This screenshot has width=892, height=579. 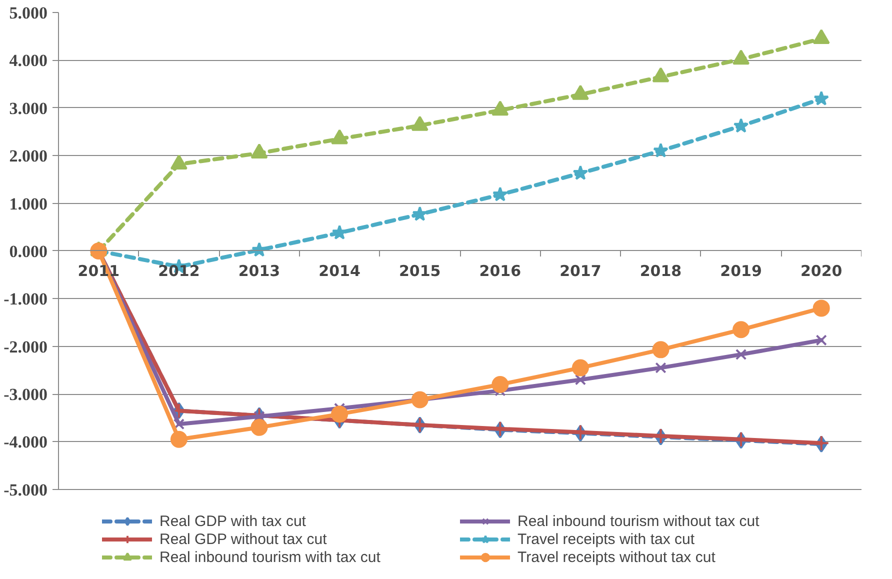 What do you see at coordinates (821, 271) in the screenshot?
I see `x-tick-label: 2020` at bounding box center [821, 271].